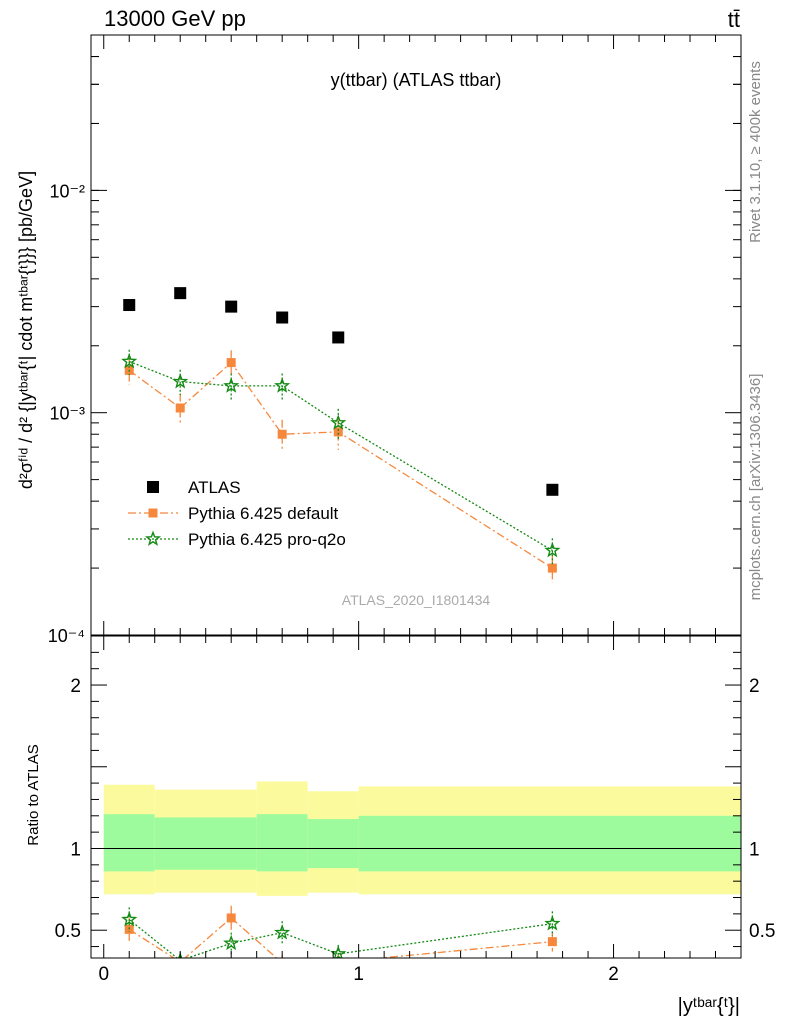  Describe the element at coordinates (416, 80) in the screenshot. I see `plot-title: y(ttbar) (ATLAS ttbar)` at that location.